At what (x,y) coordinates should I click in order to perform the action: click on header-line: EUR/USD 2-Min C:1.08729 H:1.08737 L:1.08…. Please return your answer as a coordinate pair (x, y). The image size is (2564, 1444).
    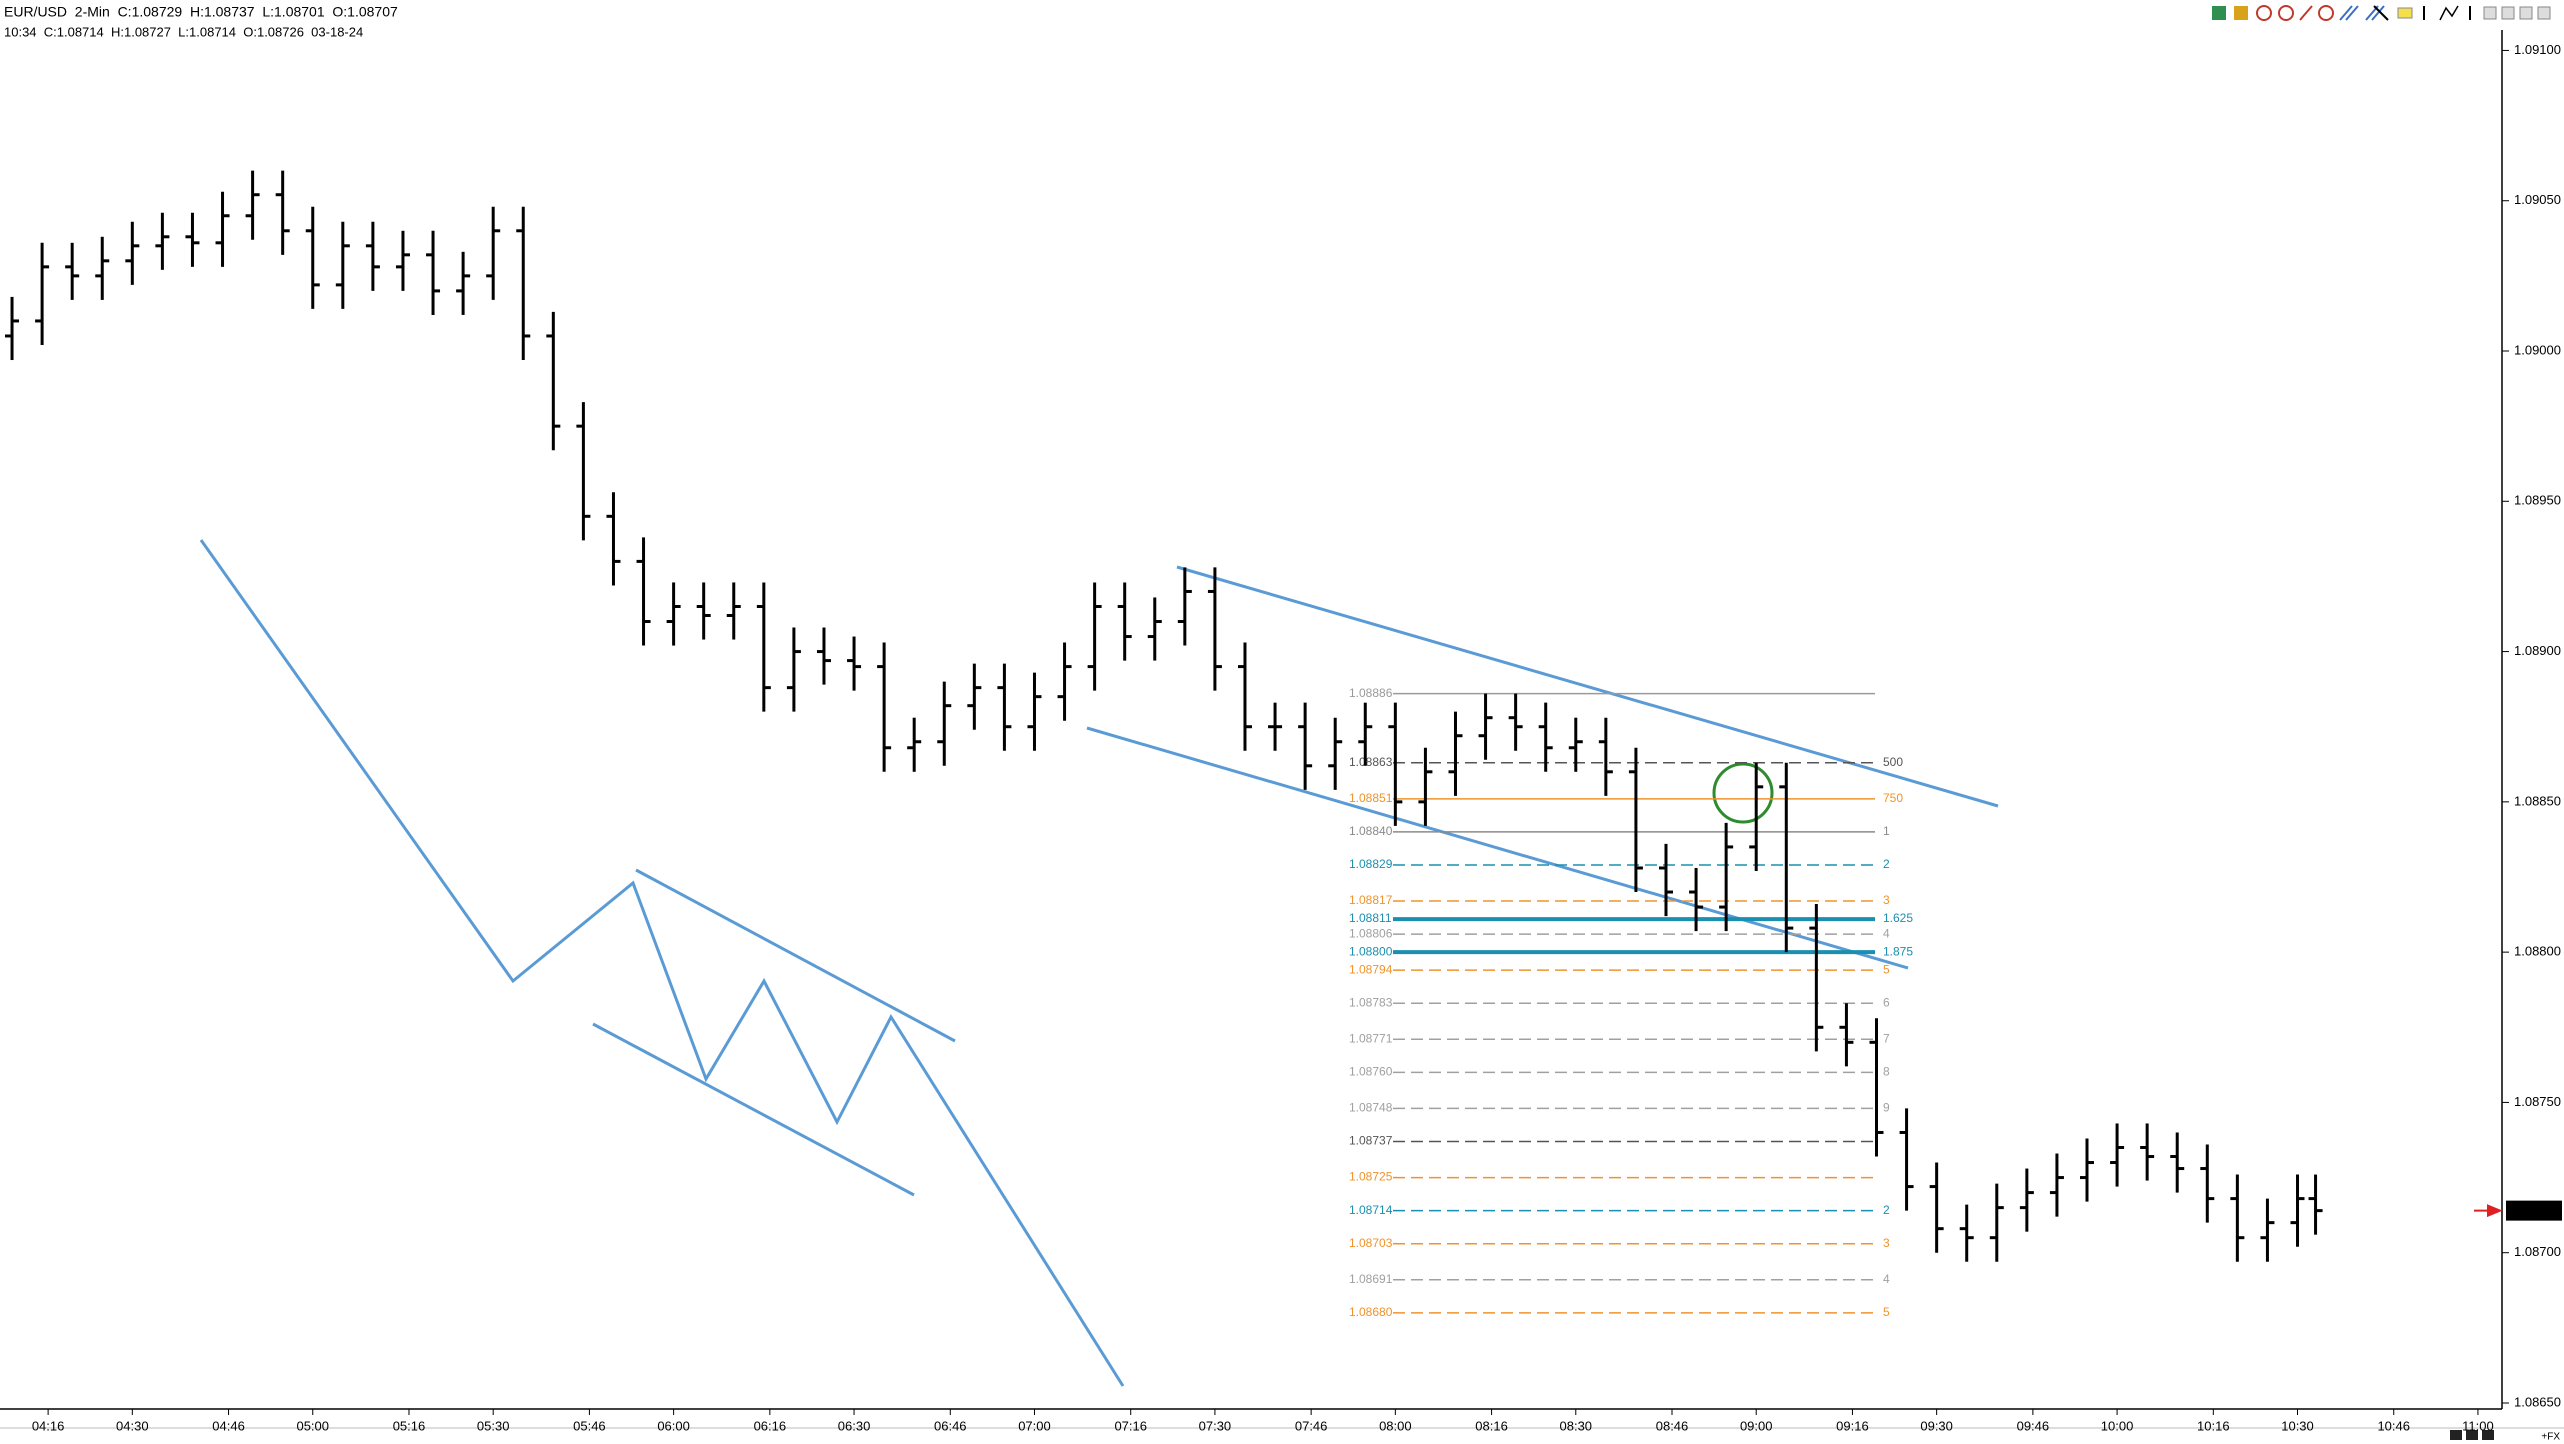
    Looking at the image, I should click on (201, 12).